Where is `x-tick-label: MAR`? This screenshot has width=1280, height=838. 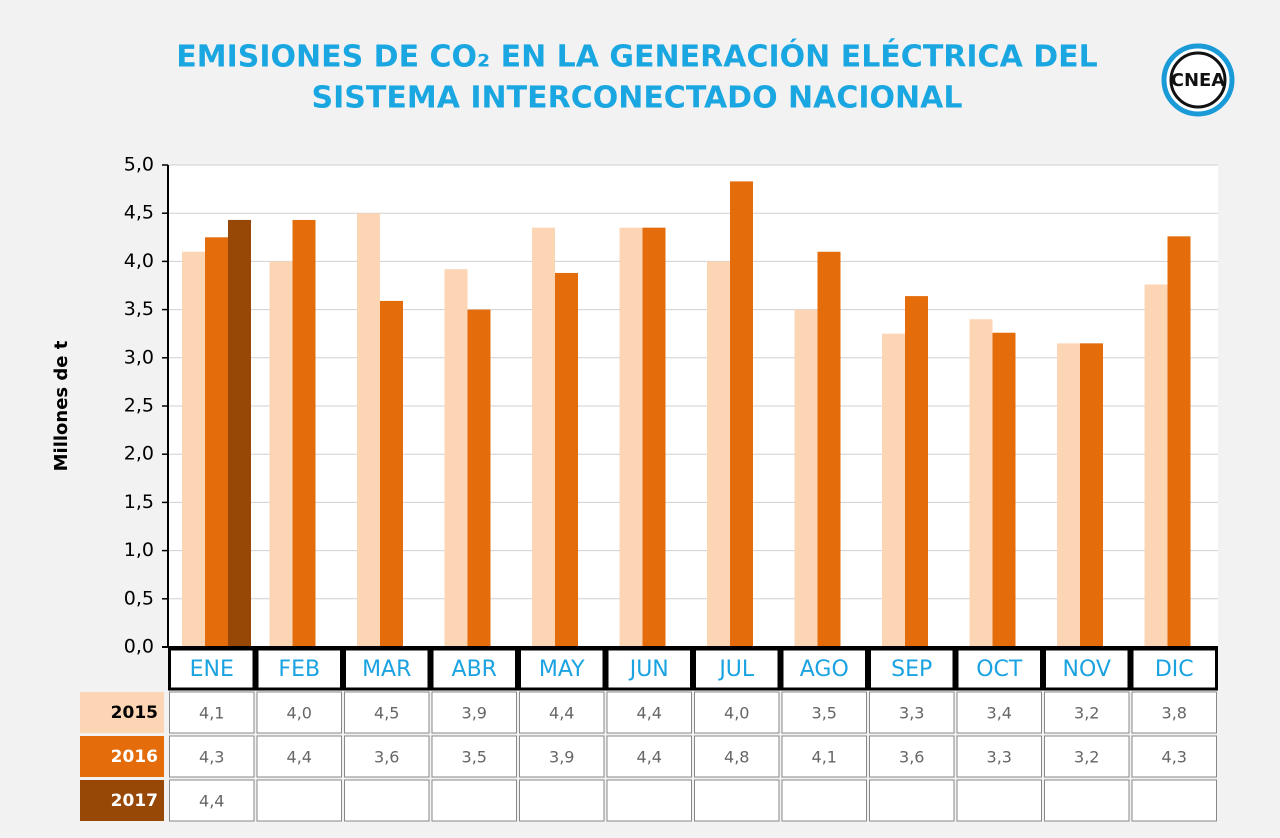
x-tick-label: MAR is located at coordinates (386, 669).